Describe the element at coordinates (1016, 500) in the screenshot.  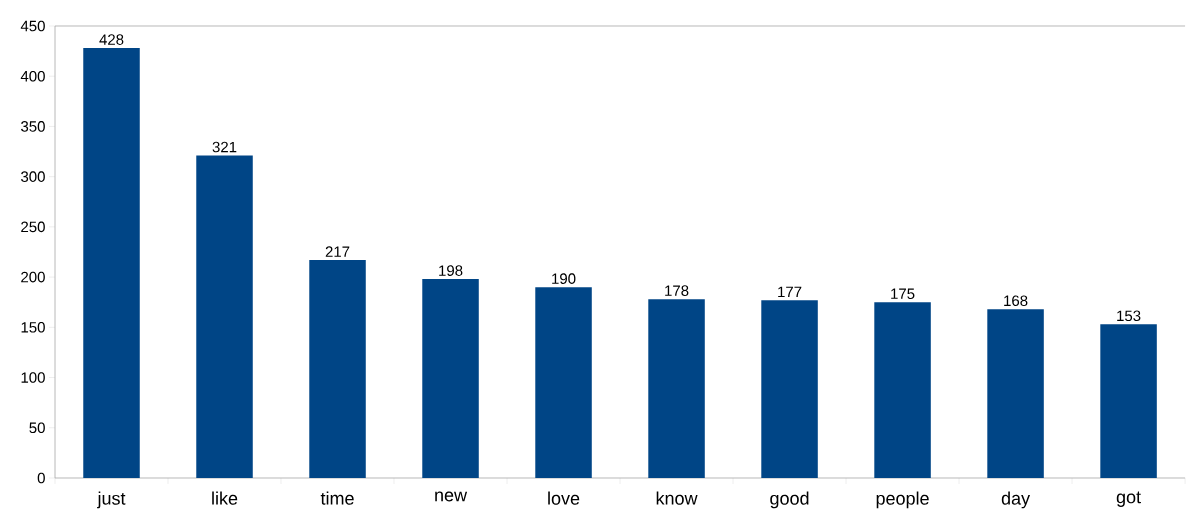
I see `x-tick-label: day` at that location.